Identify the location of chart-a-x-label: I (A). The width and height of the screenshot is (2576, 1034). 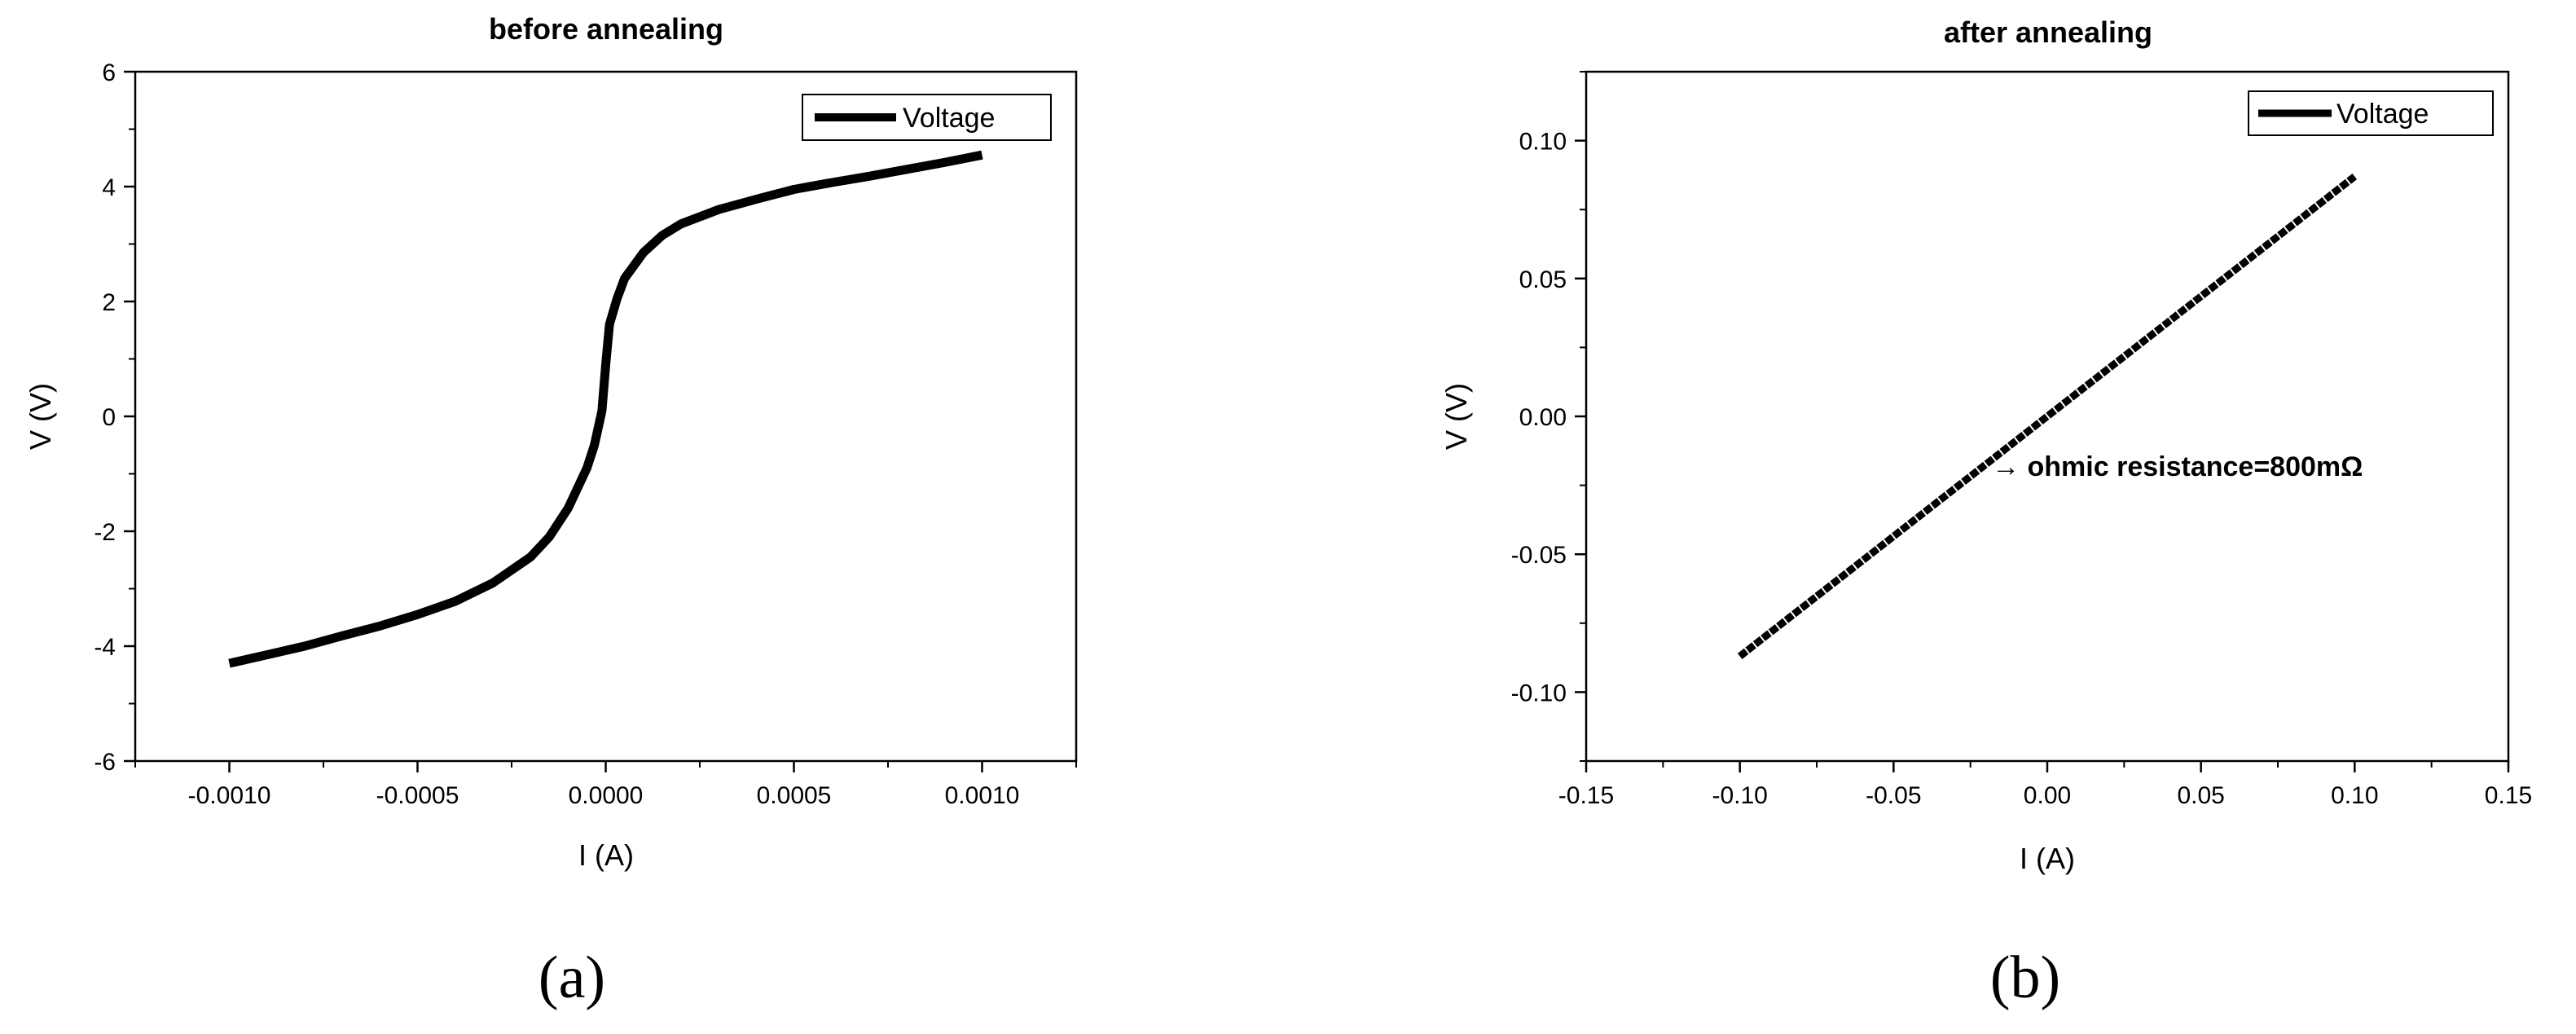
(606, 855).